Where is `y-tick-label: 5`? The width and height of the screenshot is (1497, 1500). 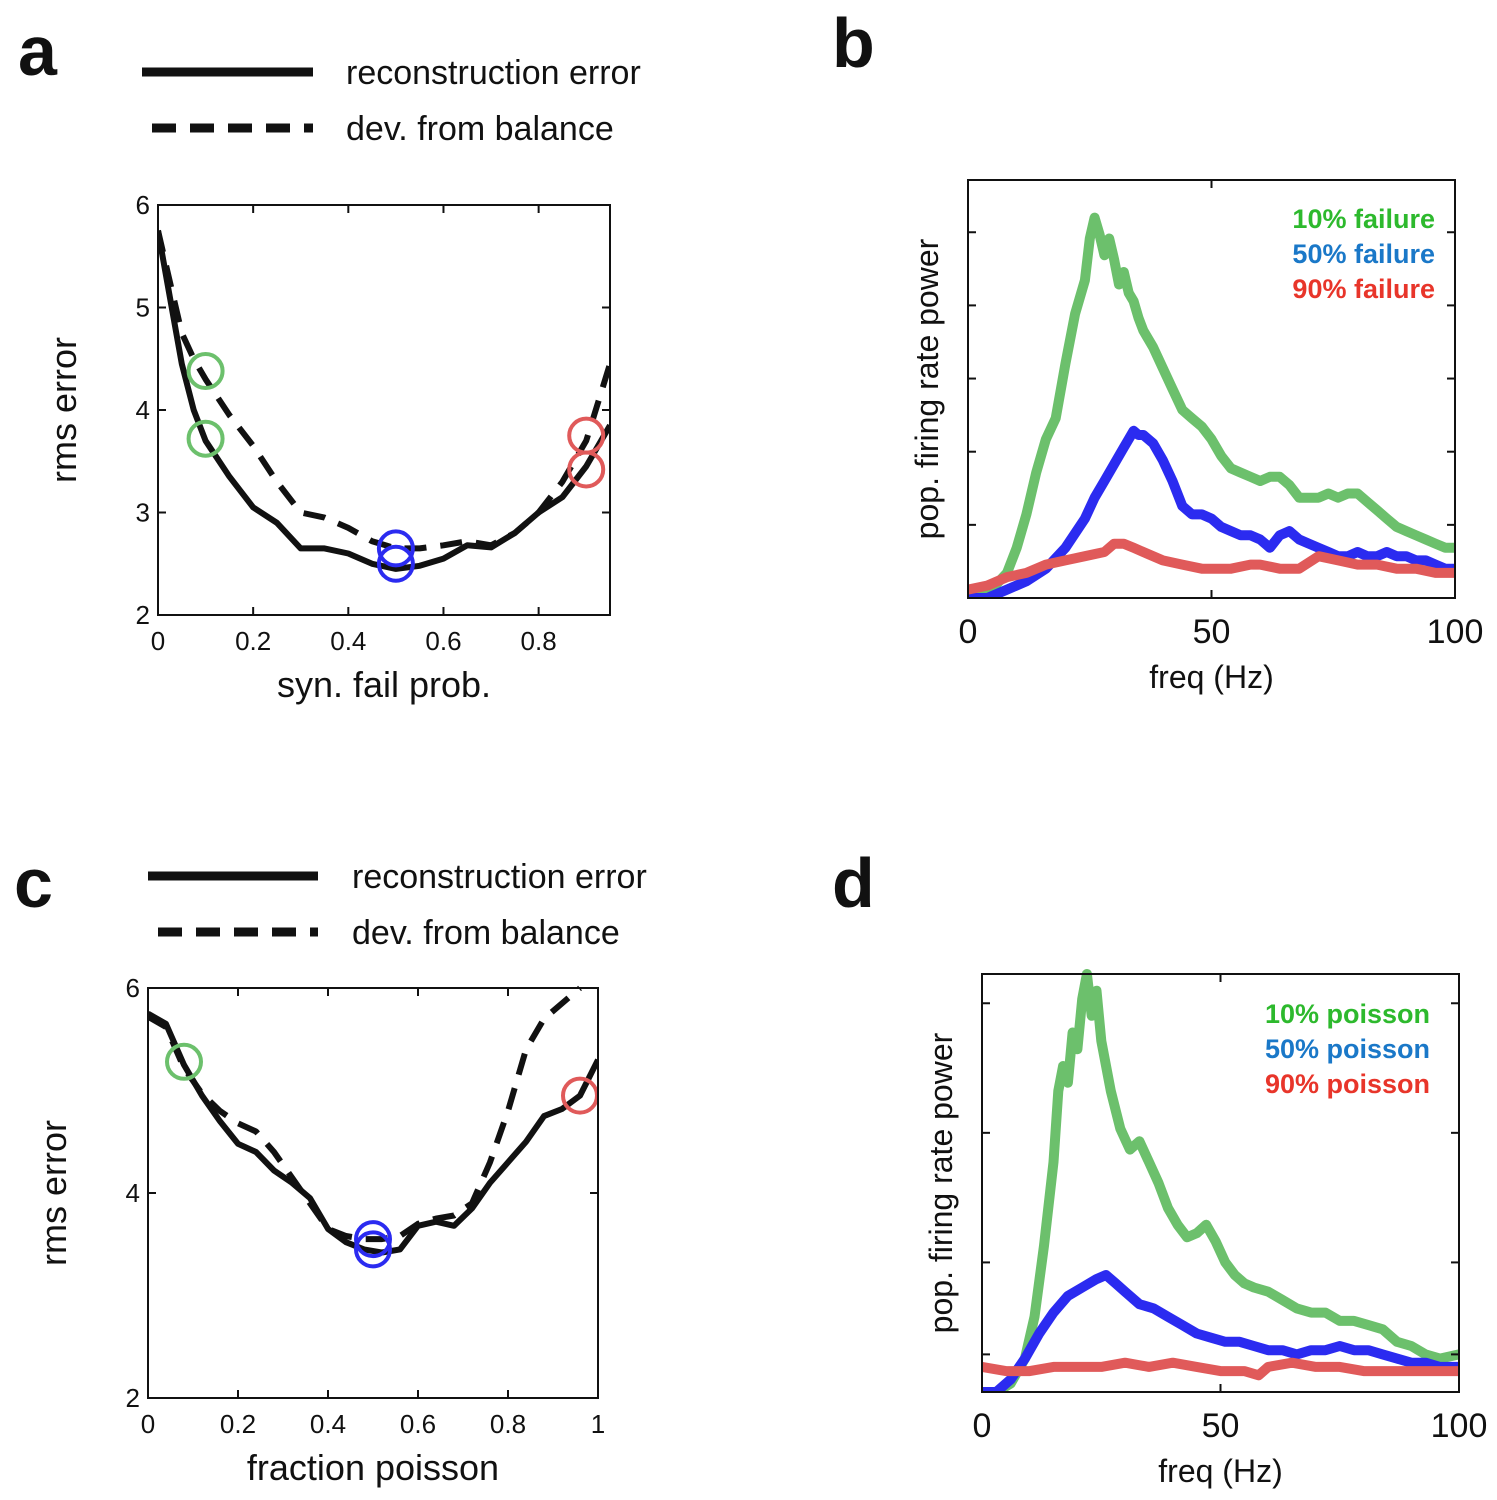
y-tick-label: 5 is located at coordinates (143, 308).